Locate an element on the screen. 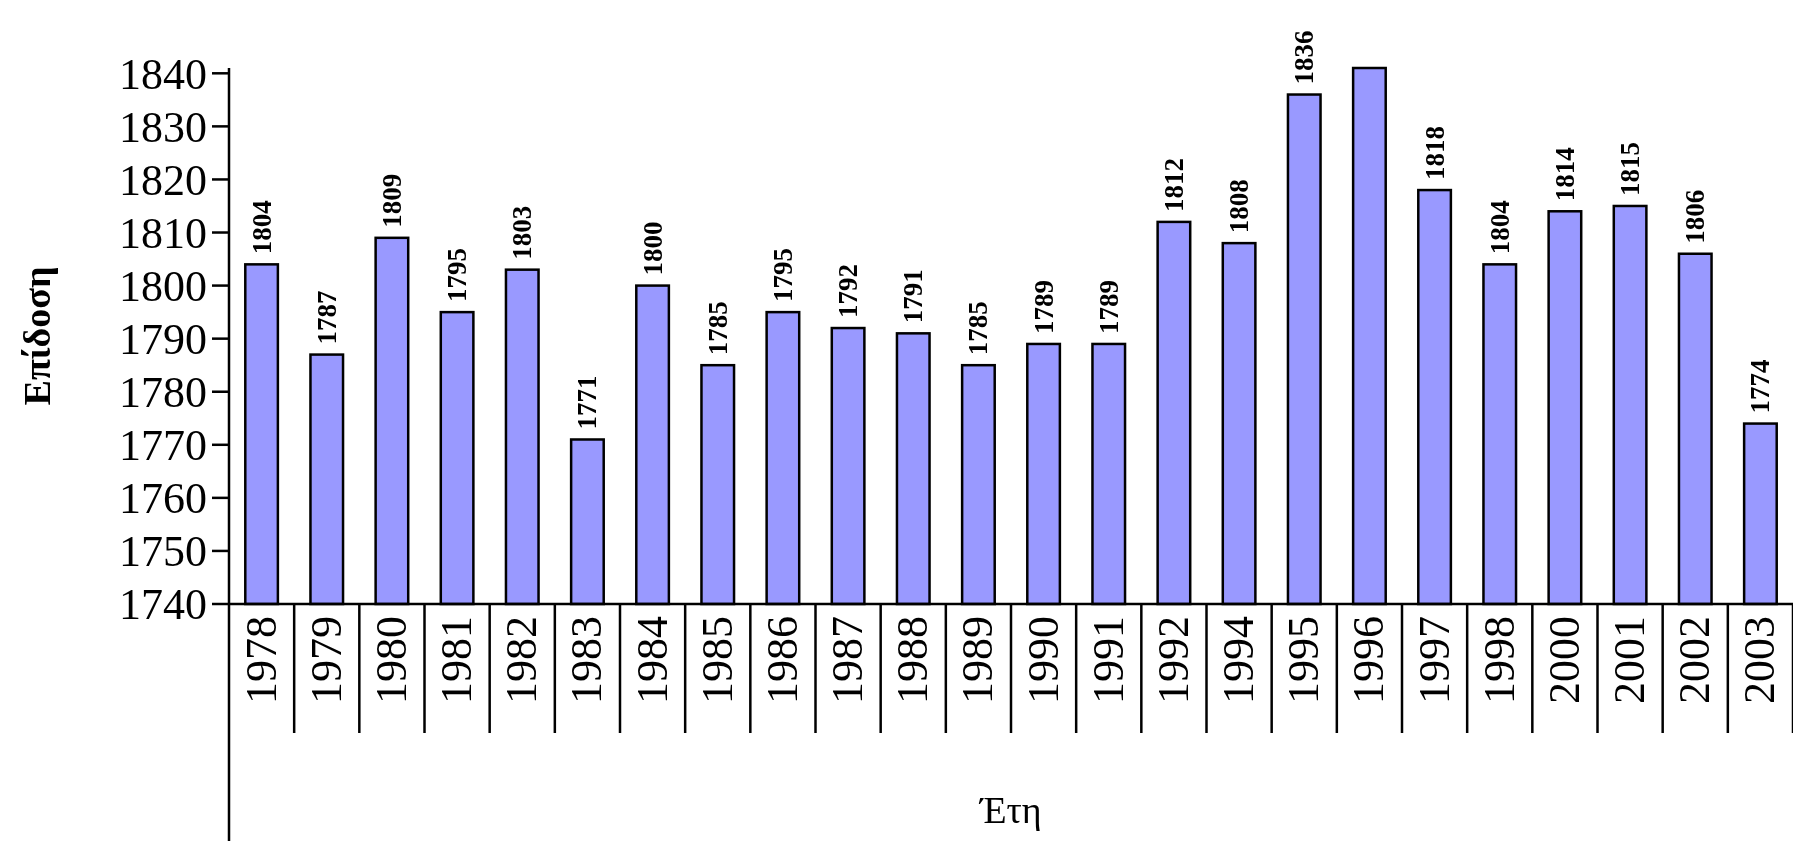 This screenshot has height=841, width=1793. x-tick-label: 2003 is located at coordinates (1760, 660).